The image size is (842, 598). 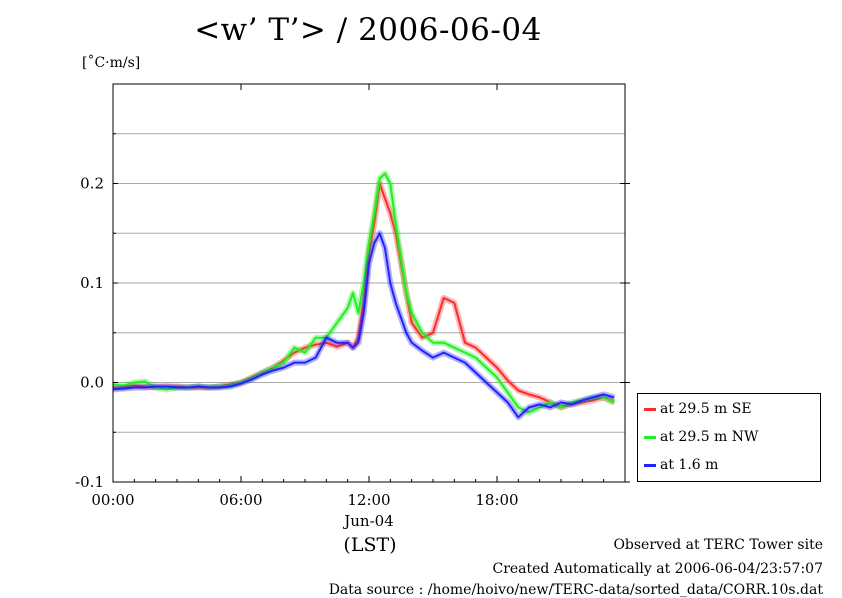 I want to click on y-tick-label: 0.1, so click(x=92, y=283).